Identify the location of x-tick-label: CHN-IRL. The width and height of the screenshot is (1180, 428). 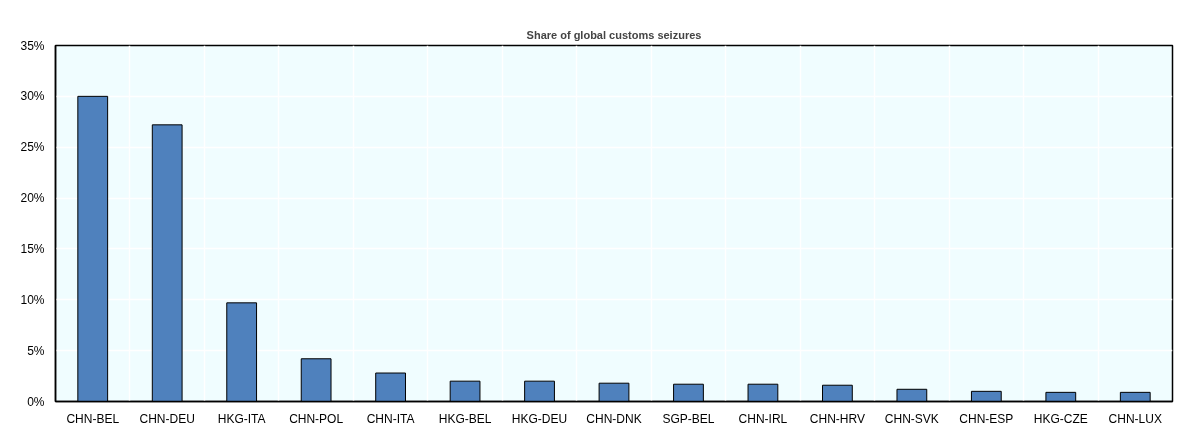
(763, 418).